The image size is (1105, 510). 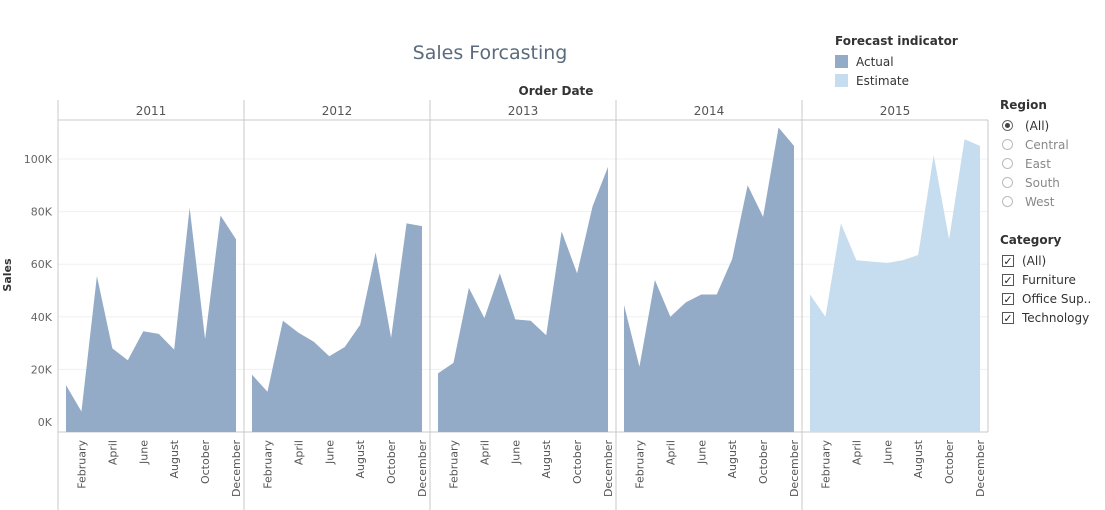 What do you see at coordinates (45, 422) in the screenshot?
I see `y-tick-label: 0K` at bounding box center [45, 422].